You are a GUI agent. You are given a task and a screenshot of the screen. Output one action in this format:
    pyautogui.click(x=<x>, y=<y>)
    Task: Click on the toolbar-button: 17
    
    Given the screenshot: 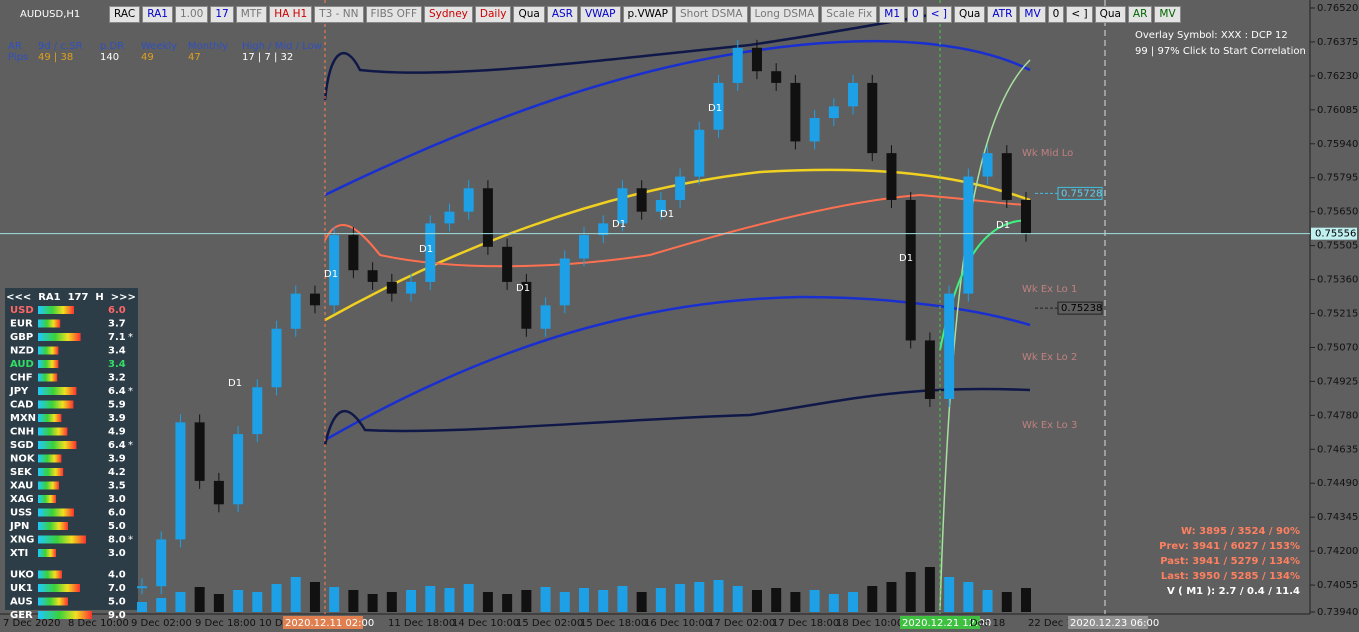 What is the action you would take?
    pyautogui.click(x=222, y=14)
    